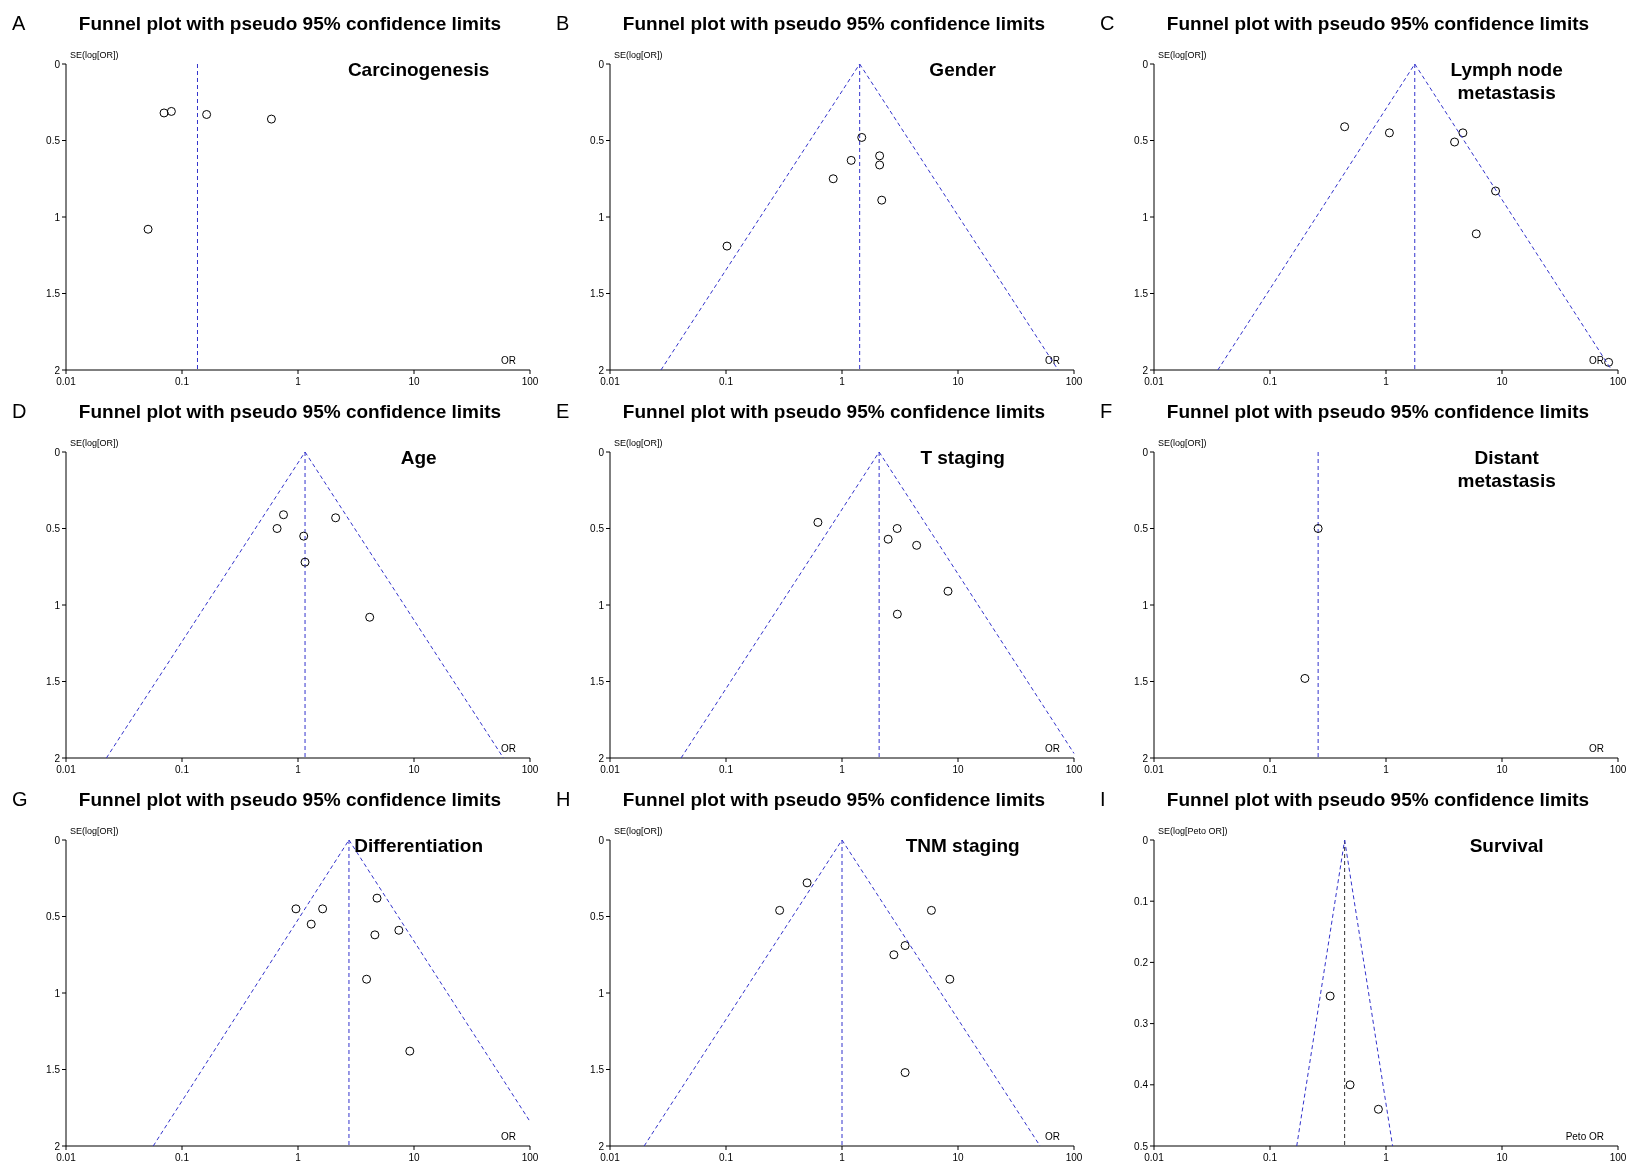 The width and height of the screenshot is (1648, 1171). What do you see at coordinates (1193, 831) in the screenshot?
I see `y-axis-title: SE(log[Peto OR])` at bounding box center [1193, 831].